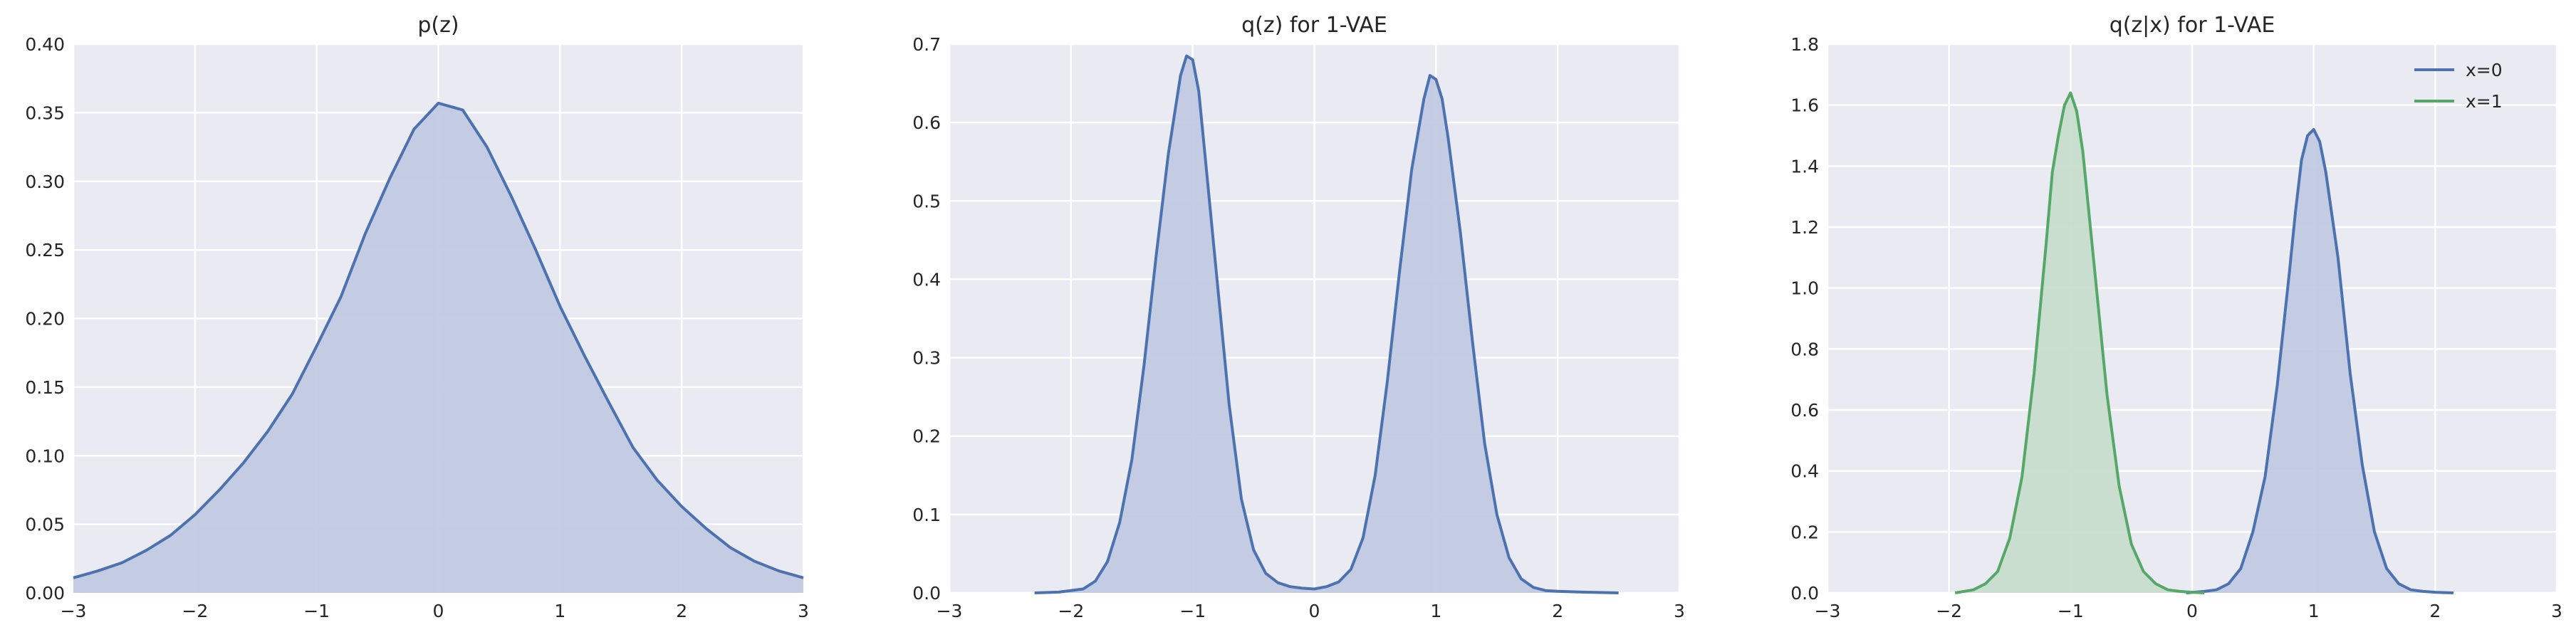 This screenshot has height=642, width=2576. I want to click on y-tick-label: 0.35, so click(45, 113).